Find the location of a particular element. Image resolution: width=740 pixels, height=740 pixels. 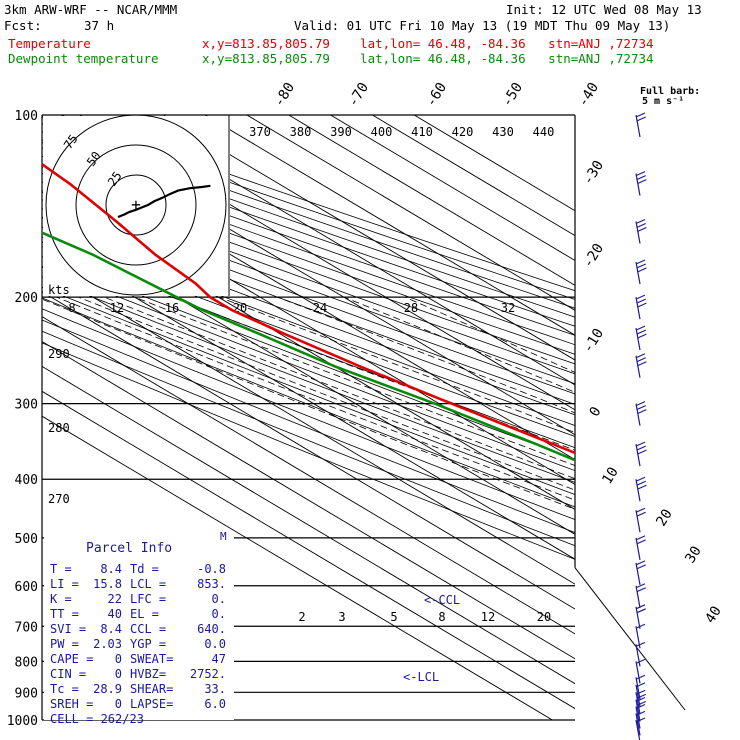

isotherm-label: -80 is located at coordinates (284, 95).